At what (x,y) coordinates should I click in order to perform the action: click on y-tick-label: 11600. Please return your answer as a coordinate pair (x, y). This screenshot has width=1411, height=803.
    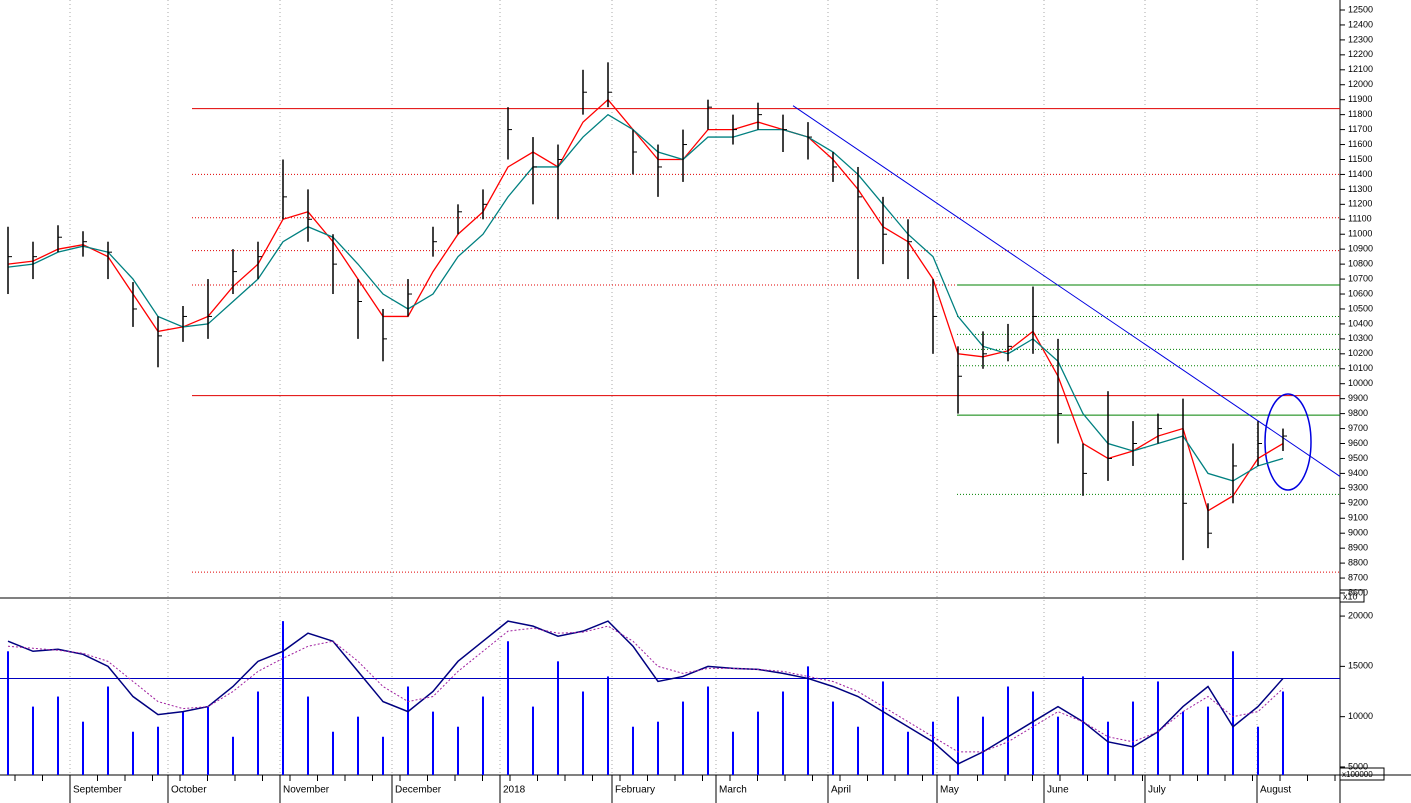
    Looking at the image, I should click on (1360, 144).